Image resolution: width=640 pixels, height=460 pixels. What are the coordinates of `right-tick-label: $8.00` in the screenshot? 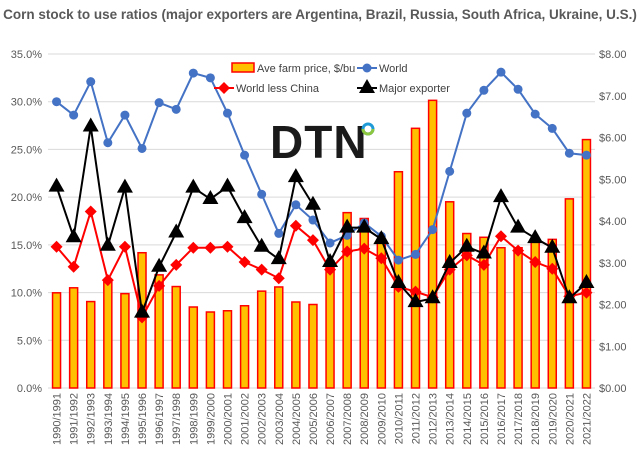 It's located at (613, 55).